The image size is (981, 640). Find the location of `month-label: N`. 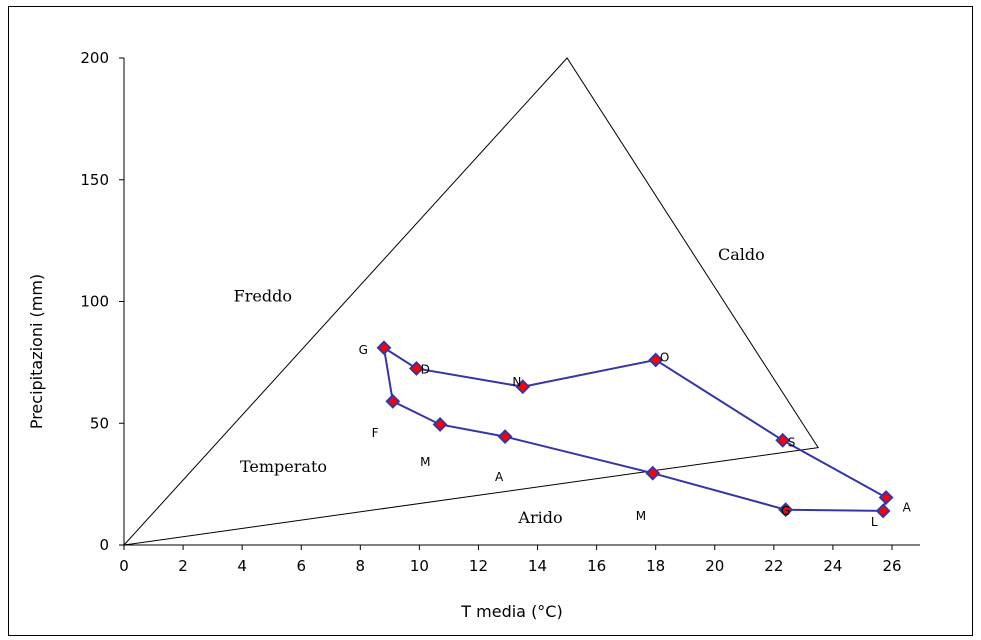

month-label: N is located at coordinates (516, 382).